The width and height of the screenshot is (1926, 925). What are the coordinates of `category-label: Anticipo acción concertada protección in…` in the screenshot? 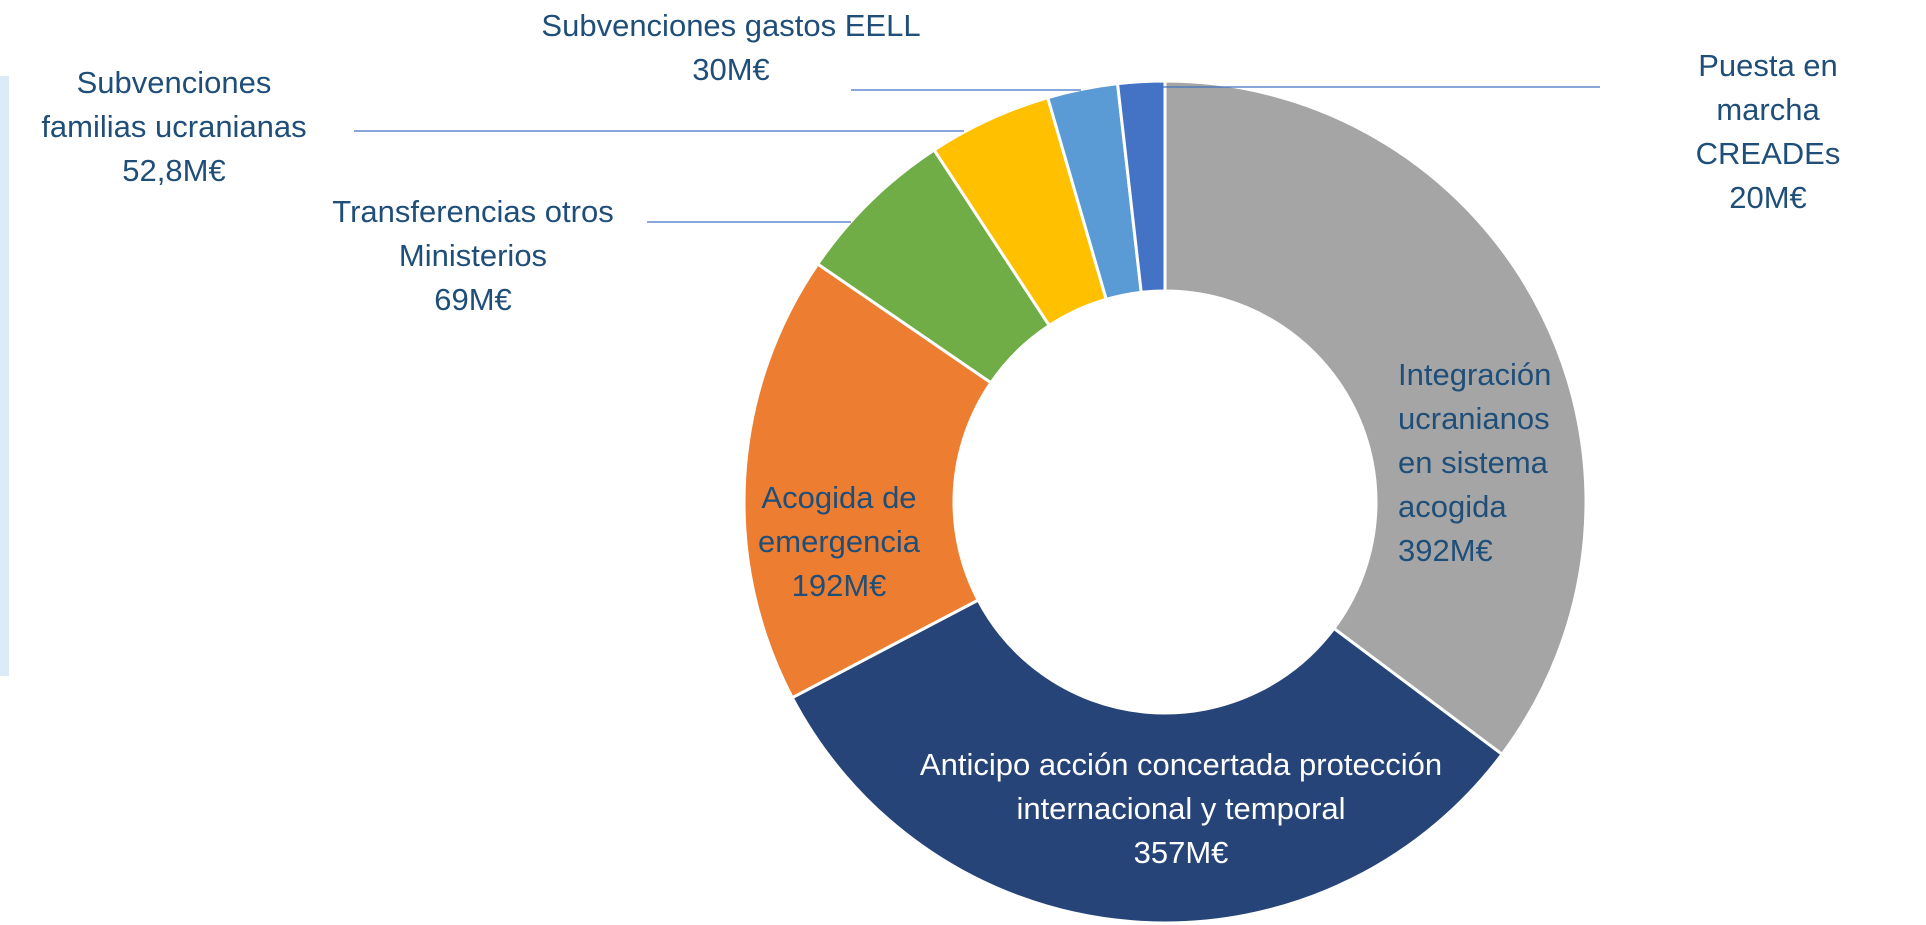 It's located at (1181, 786).